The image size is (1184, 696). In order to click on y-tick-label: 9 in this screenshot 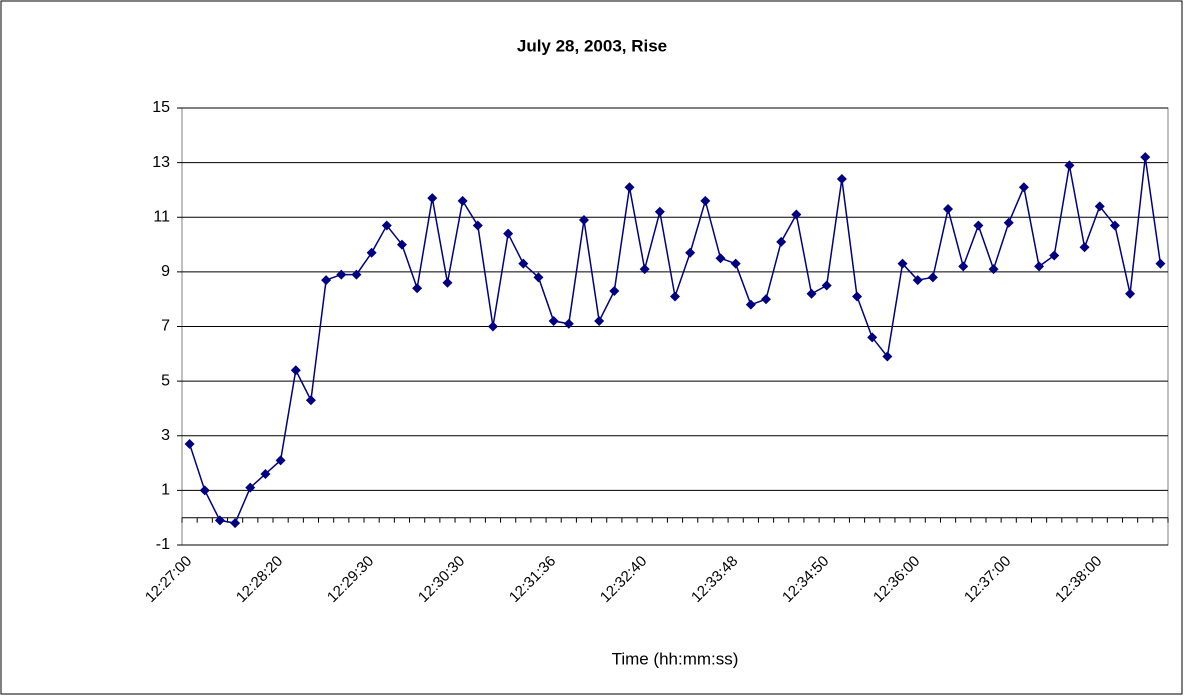, I will do `click(165, 271)`.